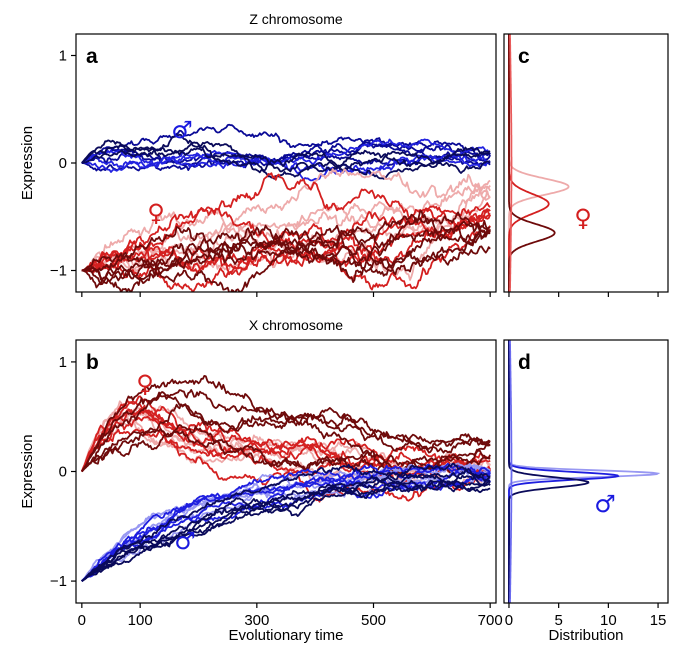 This screenshot has width=680, height=650. What do you see at coordinates (658, 620) in the screenshot?
I see `x-tick-label: 15` at bounding box center [658, 620].